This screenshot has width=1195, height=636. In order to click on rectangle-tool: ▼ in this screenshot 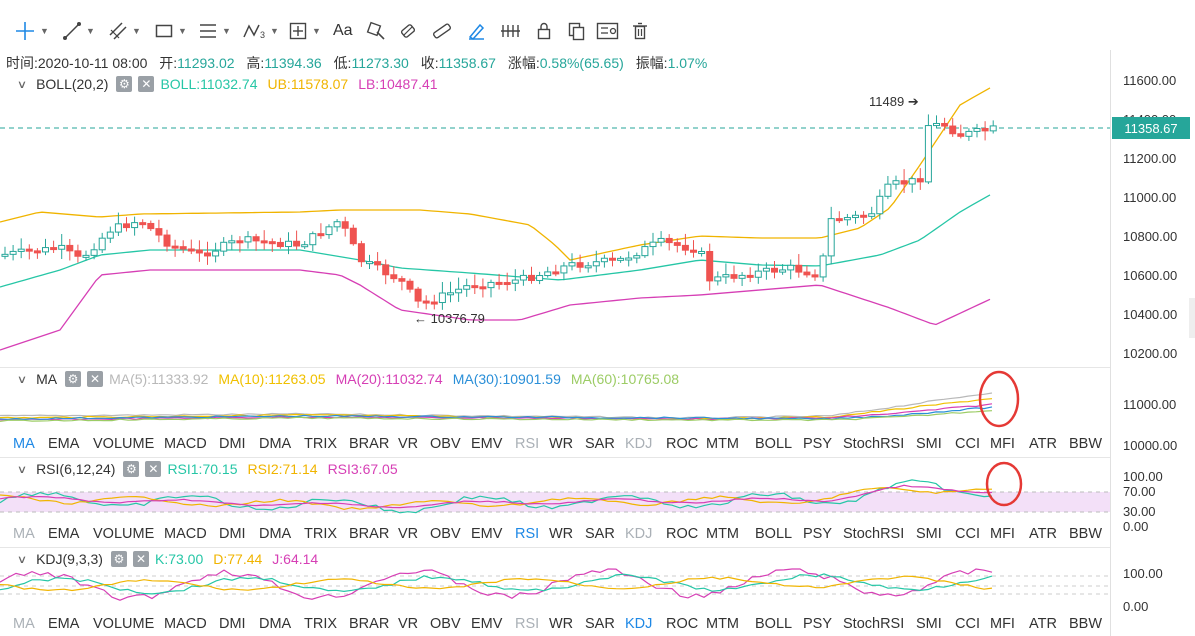, I will do `click(170, 31)`.